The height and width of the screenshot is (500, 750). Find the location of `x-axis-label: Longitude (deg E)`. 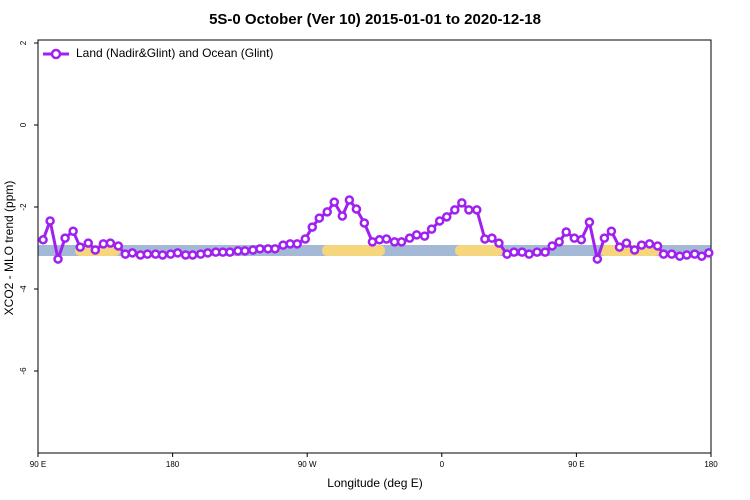

x-axis-label: Longitude (deg E) is located at coordinates (374, 483).